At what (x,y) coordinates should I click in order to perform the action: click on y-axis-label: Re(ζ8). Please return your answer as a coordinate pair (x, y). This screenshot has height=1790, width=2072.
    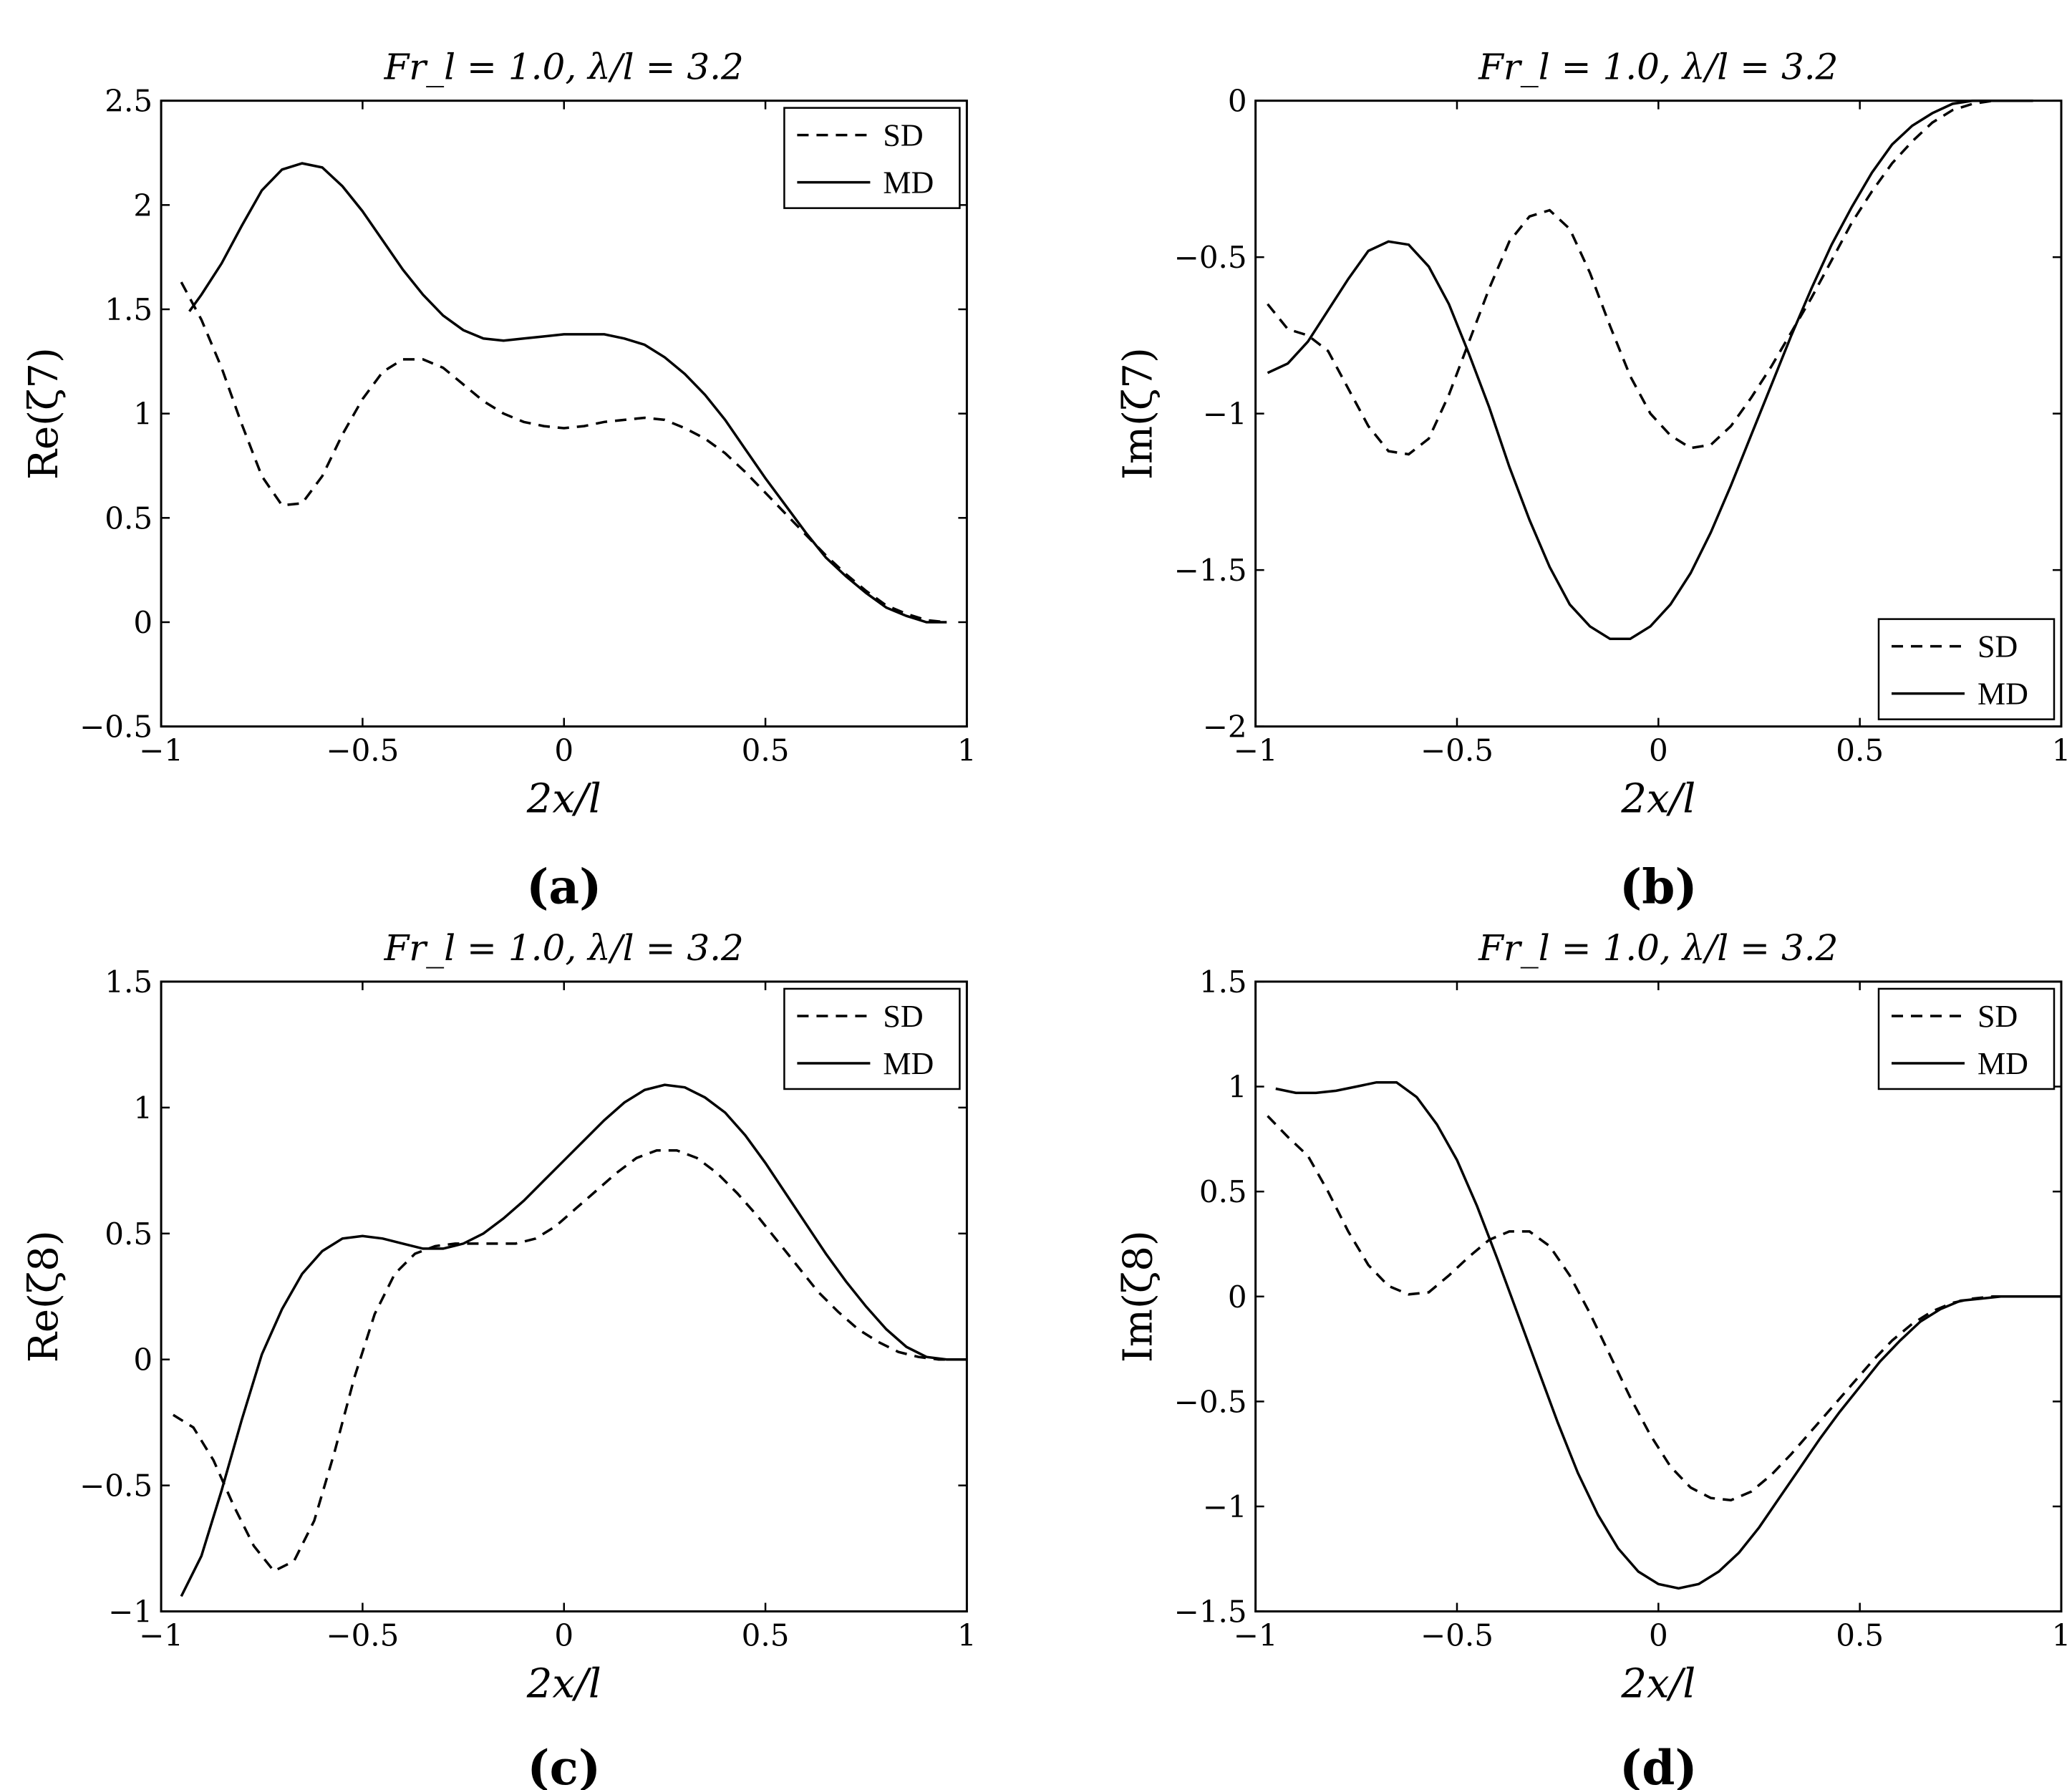
    Looking at the image, I should click on (44, 1296).